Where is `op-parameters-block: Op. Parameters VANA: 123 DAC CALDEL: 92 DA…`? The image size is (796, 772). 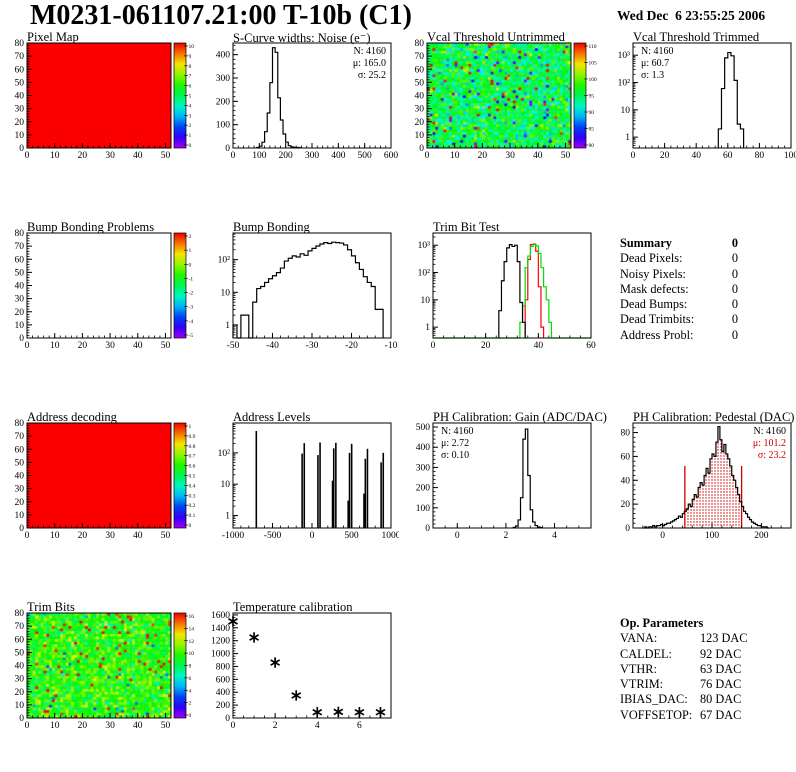 op-parameters-block: Op. Parameters VANA: 123 DAC CALDEL: 92 DA… is located at coordinates (700, 669).